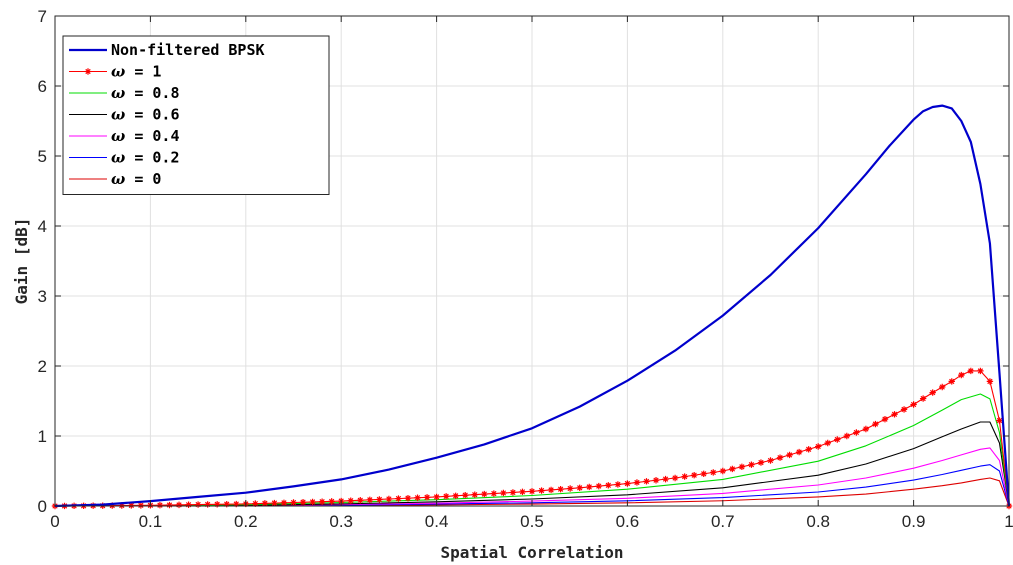 The width and height of the screenshot is (1013, 565). I want to click on y-tick-label: 2, so click(42, 366).